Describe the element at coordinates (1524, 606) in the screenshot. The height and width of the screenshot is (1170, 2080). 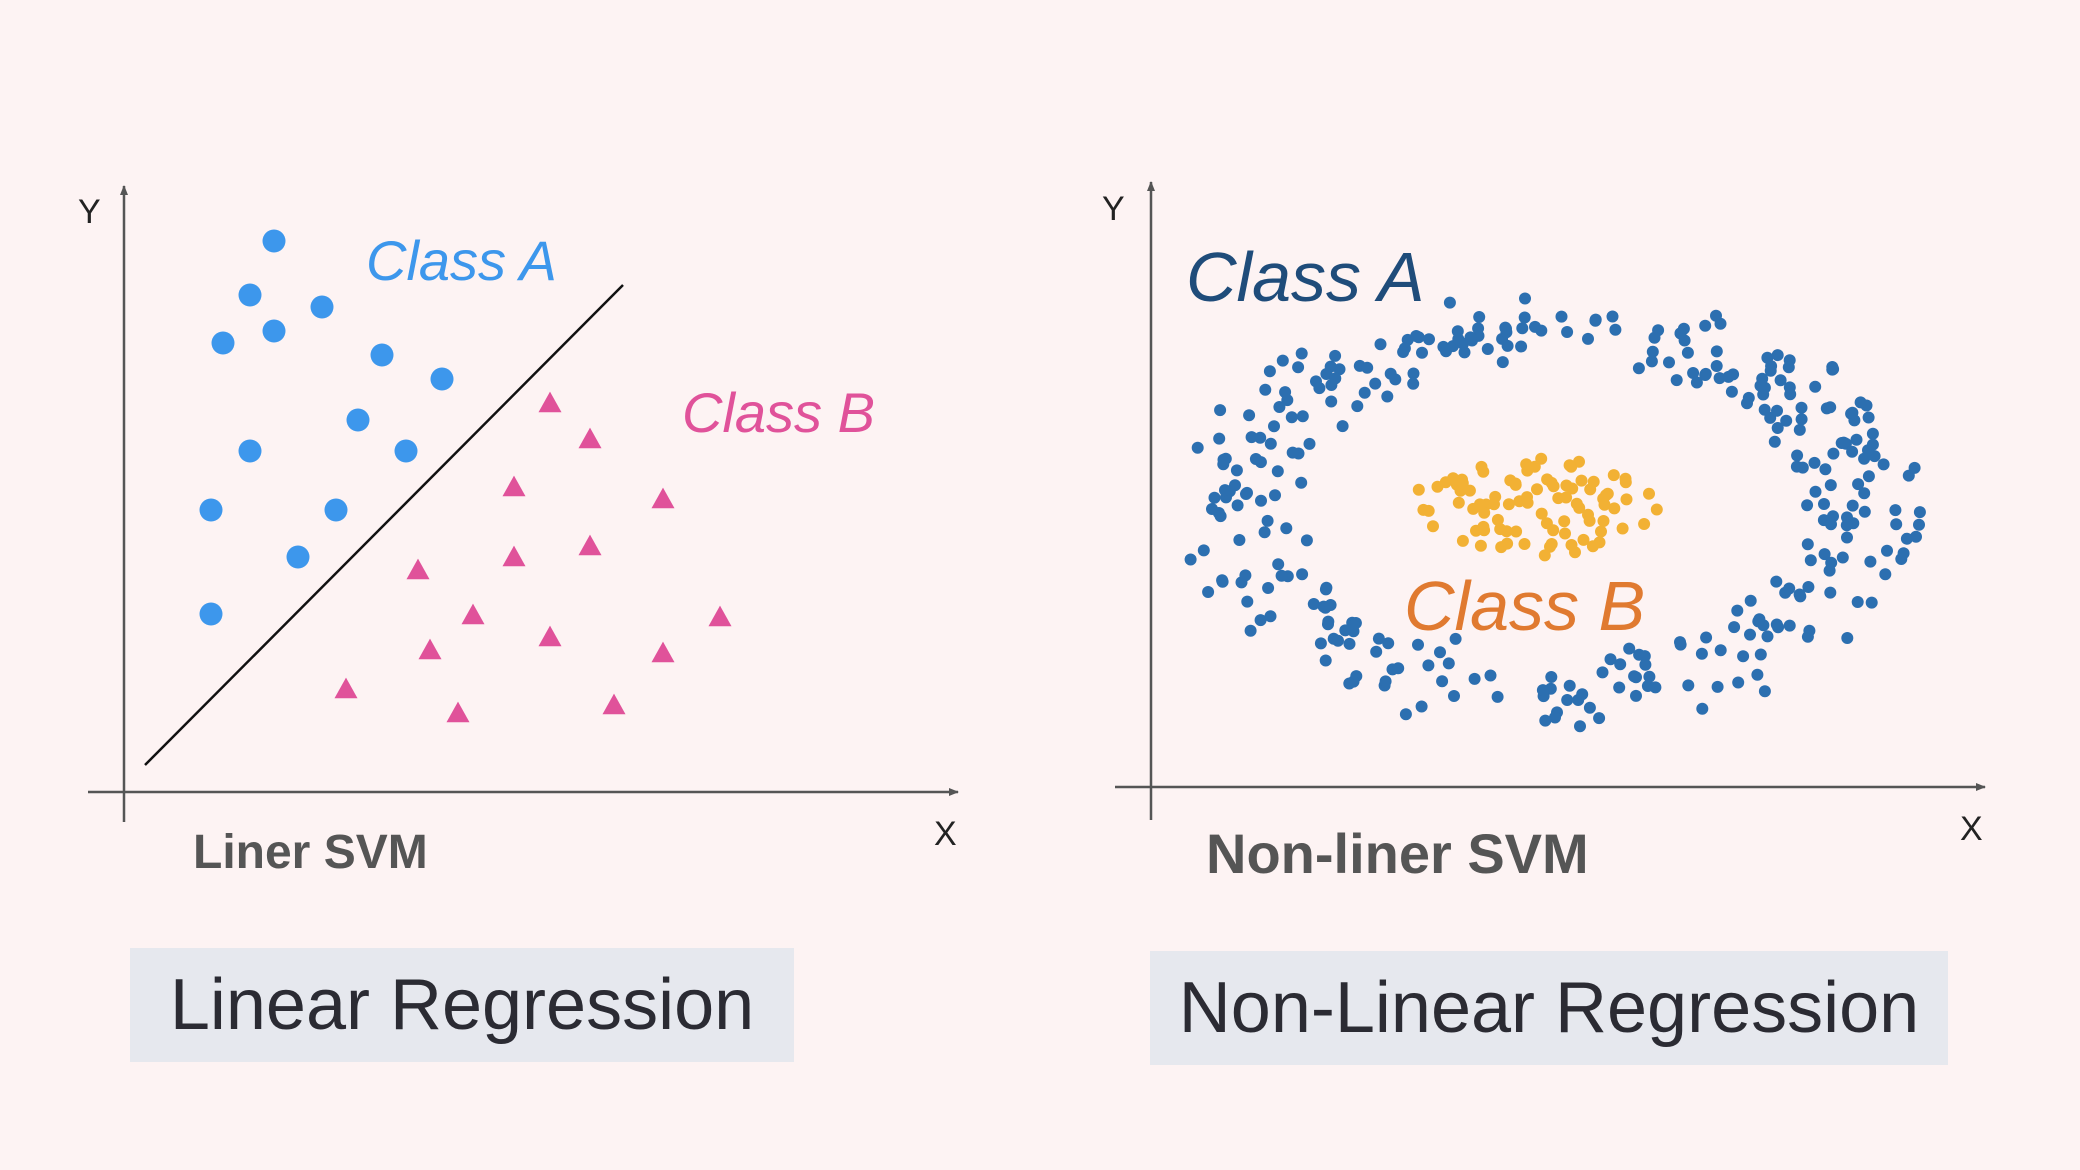
I see `right-class-b-label: Class B` at that location.